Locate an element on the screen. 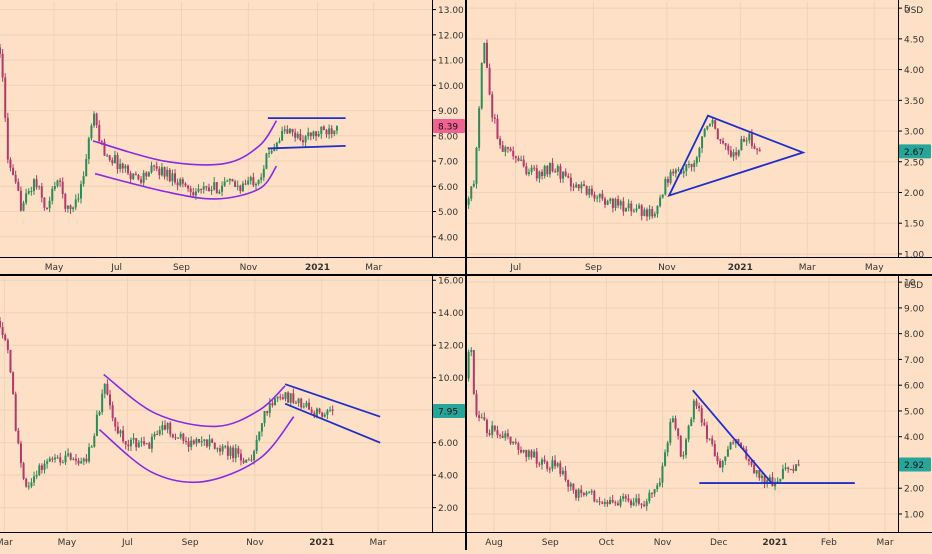  time-tick-label: Jul is located at coordinates (116, 268).